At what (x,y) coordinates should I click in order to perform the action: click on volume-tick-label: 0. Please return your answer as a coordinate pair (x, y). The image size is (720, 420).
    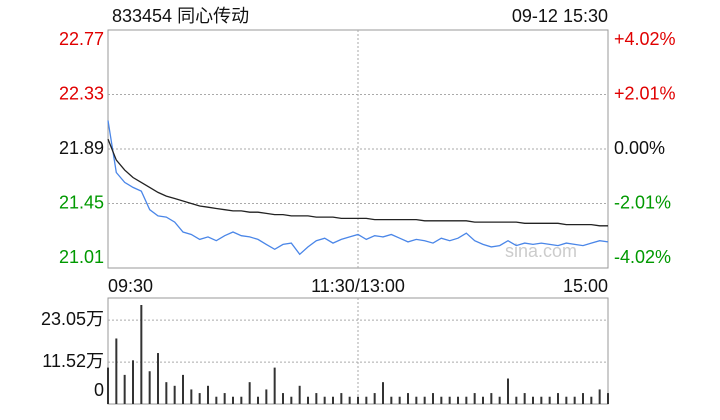
    Looking at the image, I should click on (99, 390).